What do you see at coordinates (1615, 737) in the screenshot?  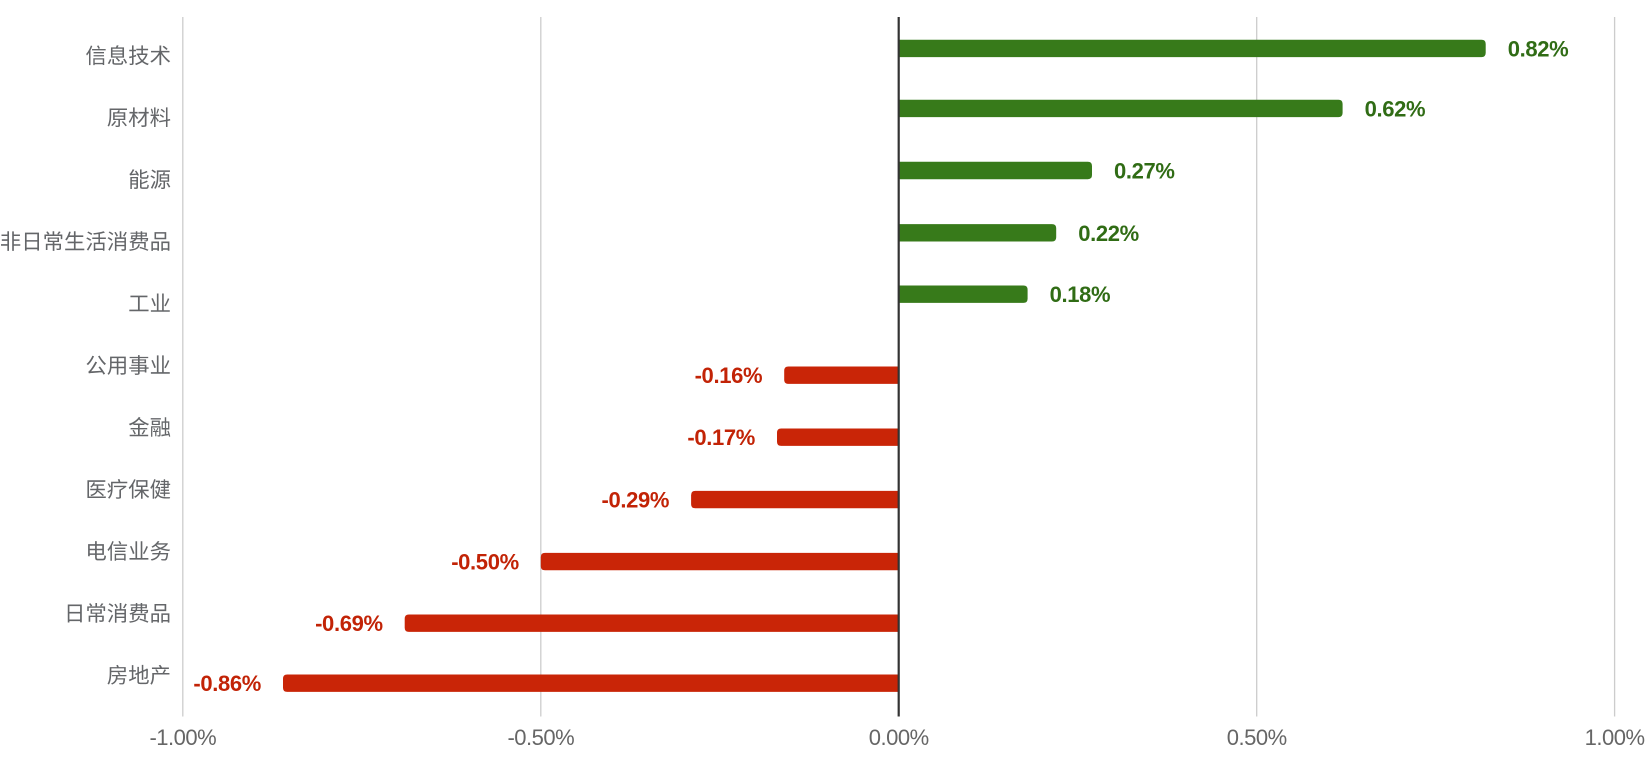 I see `svg-text: 1.00%` at bounding box center [1615, 737].